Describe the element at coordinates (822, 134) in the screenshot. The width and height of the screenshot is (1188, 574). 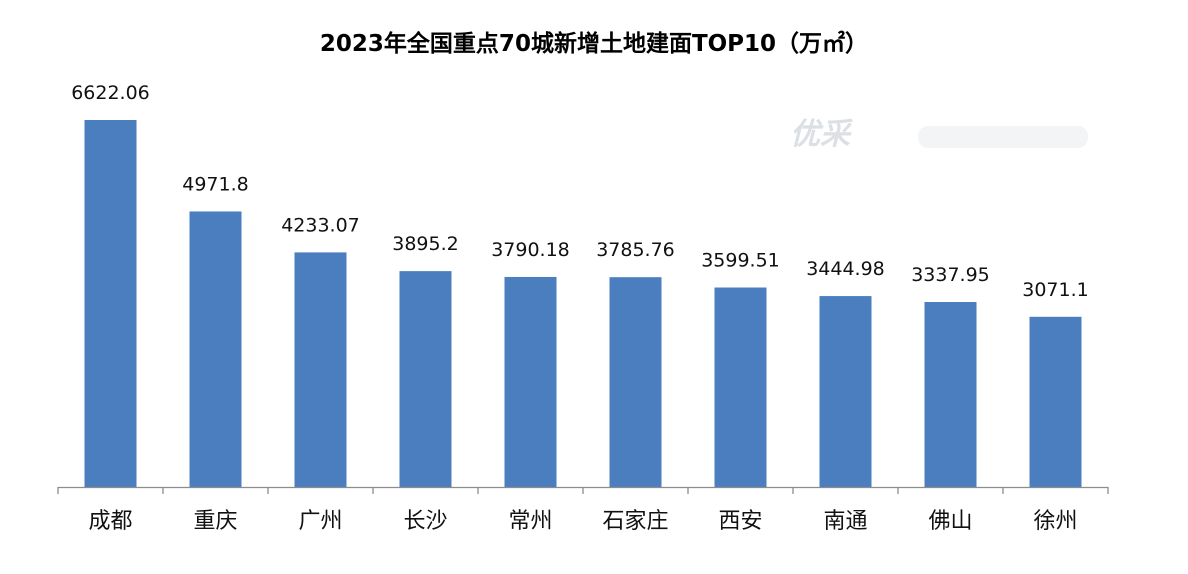
I see `watermark-logo: 优采` at that location.